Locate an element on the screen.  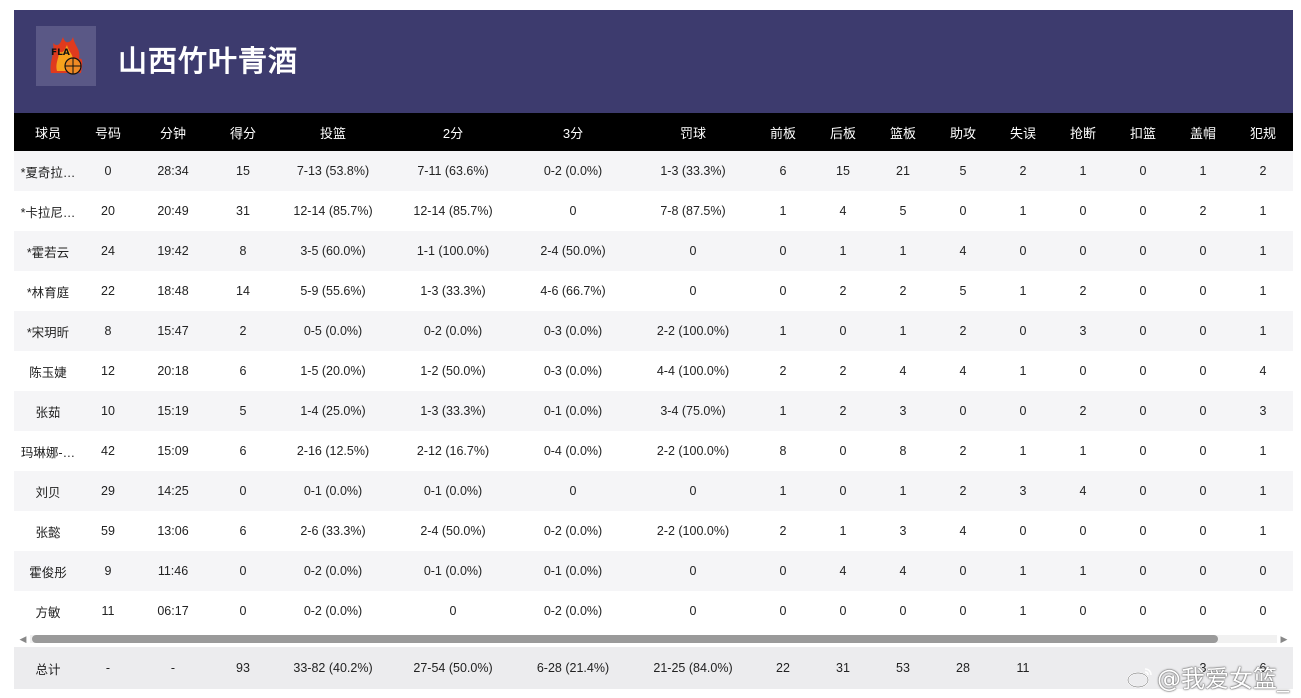
stat-cell: 12 is located at coordinates (108, 371).